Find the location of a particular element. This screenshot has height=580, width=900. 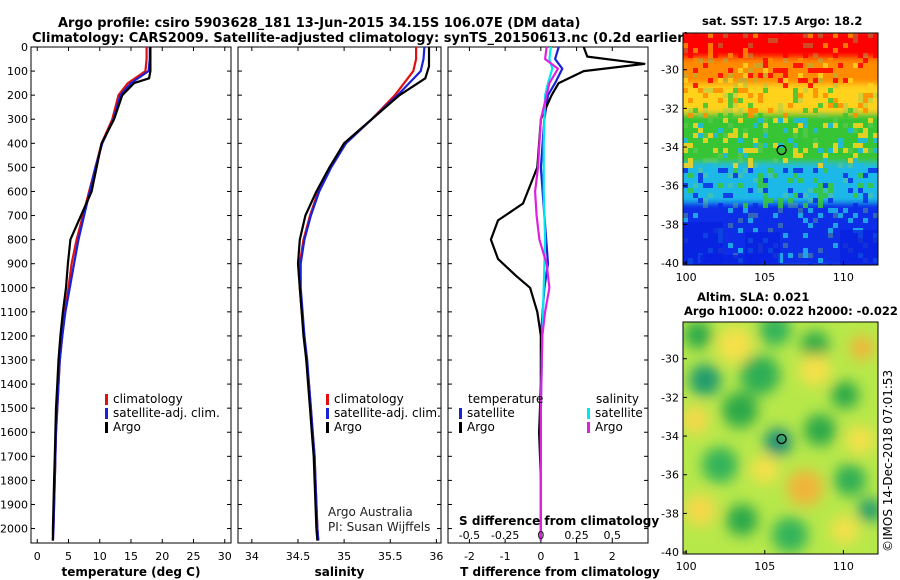

x-tick-label: 10 is located at coordinates (100, 556).